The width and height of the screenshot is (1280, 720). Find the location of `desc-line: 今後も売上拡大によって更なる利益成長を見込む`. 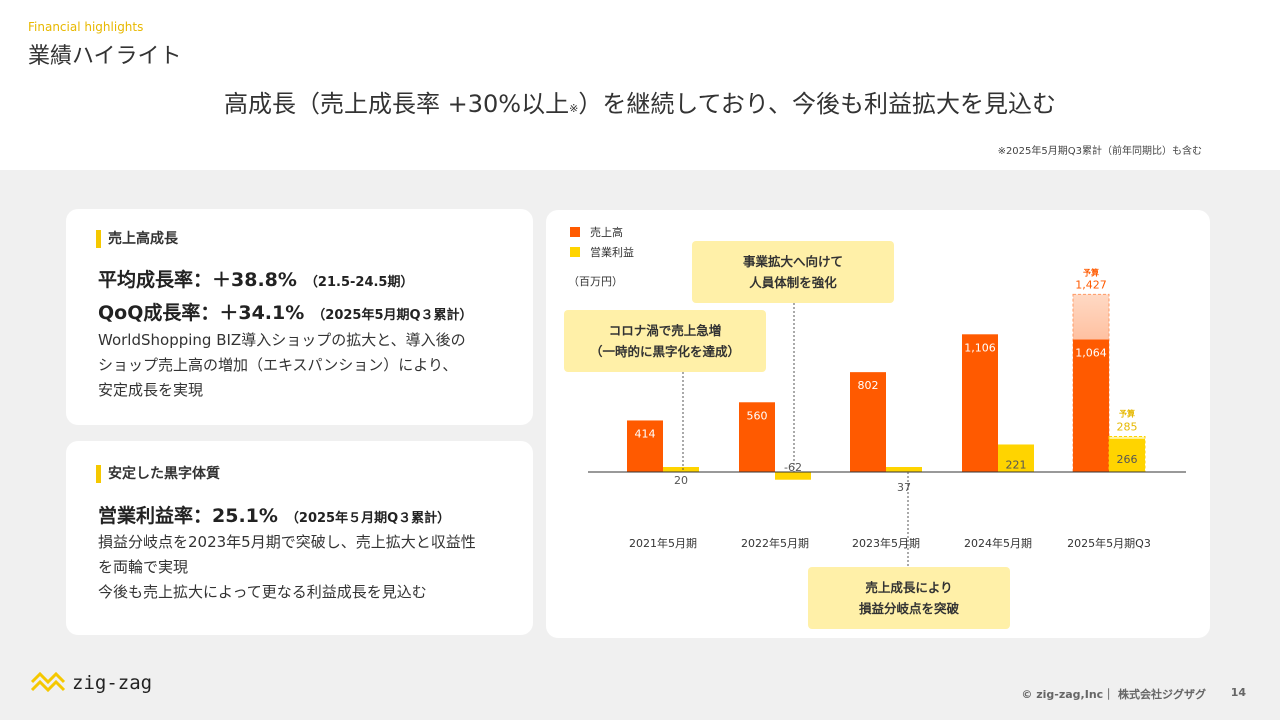

desc-line: 今後も売上拡大によって更なる利益成長を見込む is located at coordinates (262, 592).